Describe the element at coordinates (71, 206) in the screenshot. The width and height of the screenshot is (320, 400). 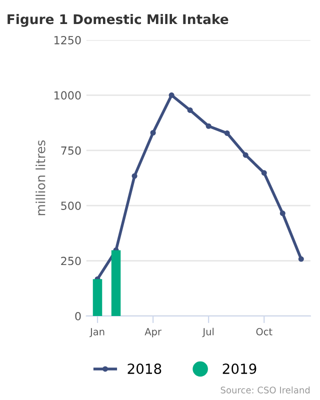
I see `y-tick-label: 500` at that location.